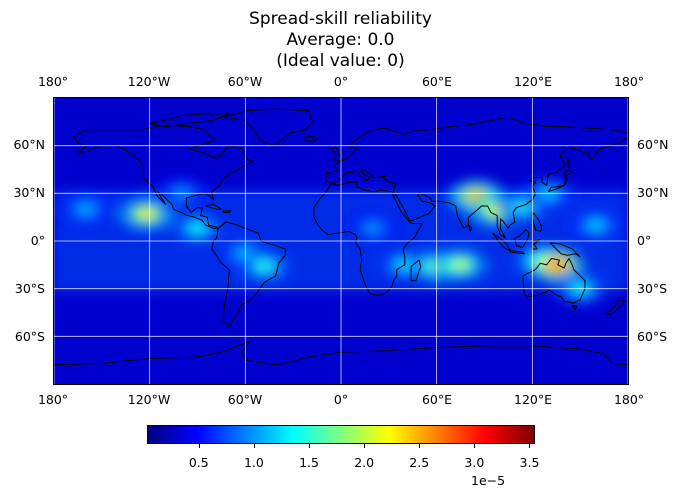 Image resolution: width=681 pixels, height=496 pixels. I want to click on lon-tick-label-bottom: 60°W, so click(245, 400).